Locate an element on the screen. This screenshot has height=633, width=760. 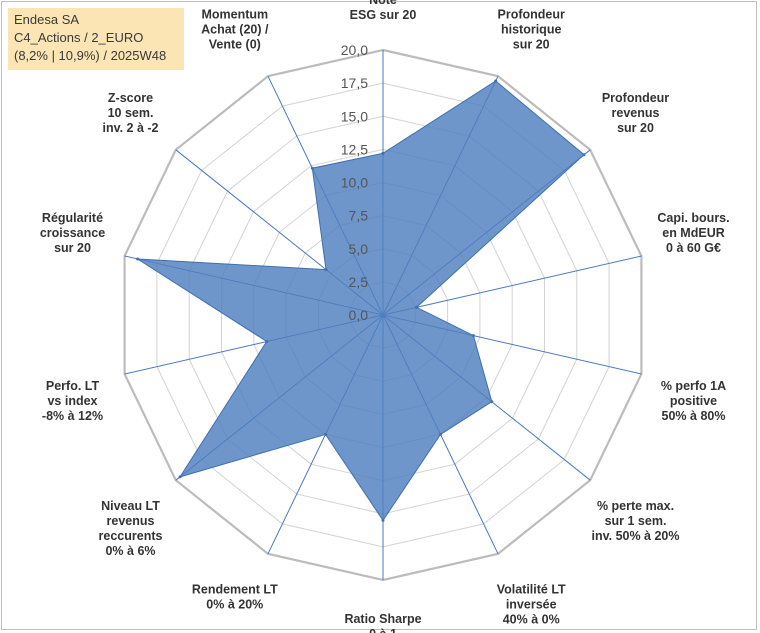
axis-label-9-line-3: 0% à 6% is located at coordinates (130, 551).